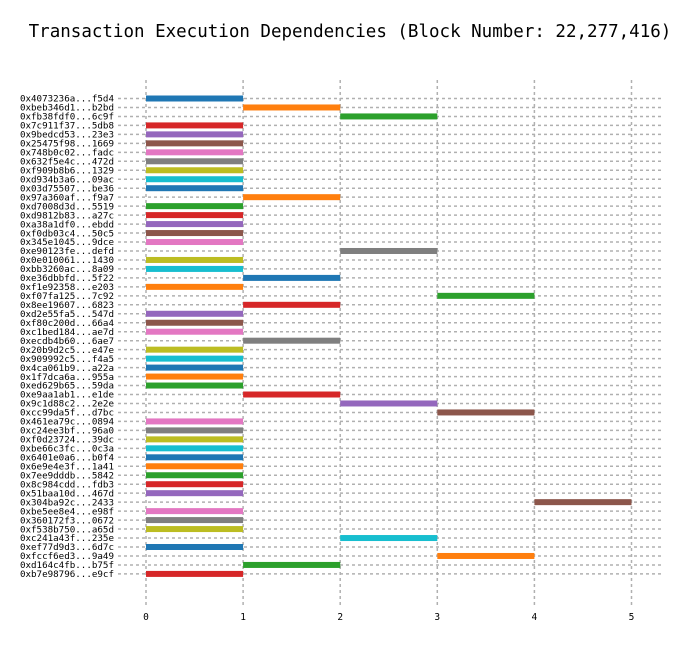 Image resolution: width=700 pixels, height=648 pixels. Describe the element at coordinates (67, 242) in the screenshot. I see `transaction-label: 0x345e1045...9dce` at that location.